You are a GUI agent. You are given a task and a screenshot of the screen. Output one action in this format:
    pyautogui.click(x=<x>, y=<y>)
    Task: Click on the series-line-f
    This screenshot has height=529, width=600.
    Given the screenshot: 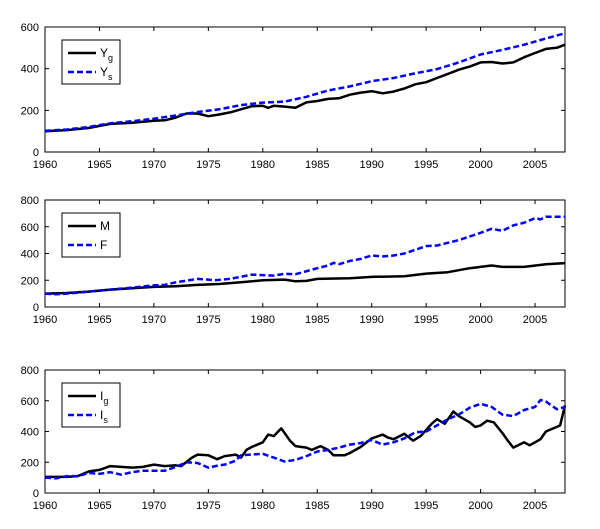 What is the action you would take?
    pyautogui.click(x=304, y=255)
    